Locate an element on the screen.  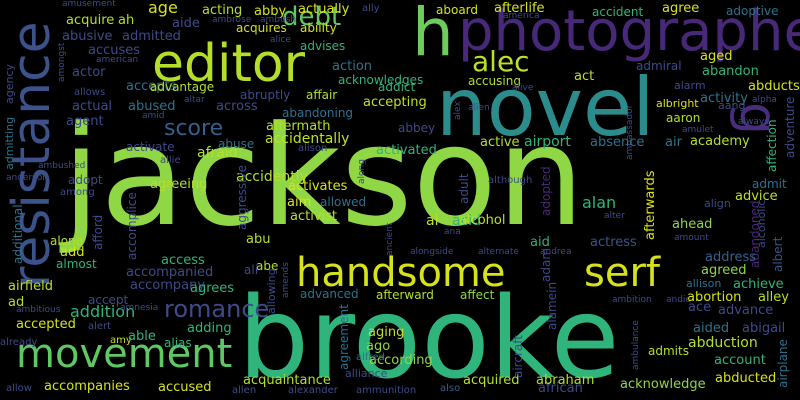
word: alison is located at coordinates (313, 148).